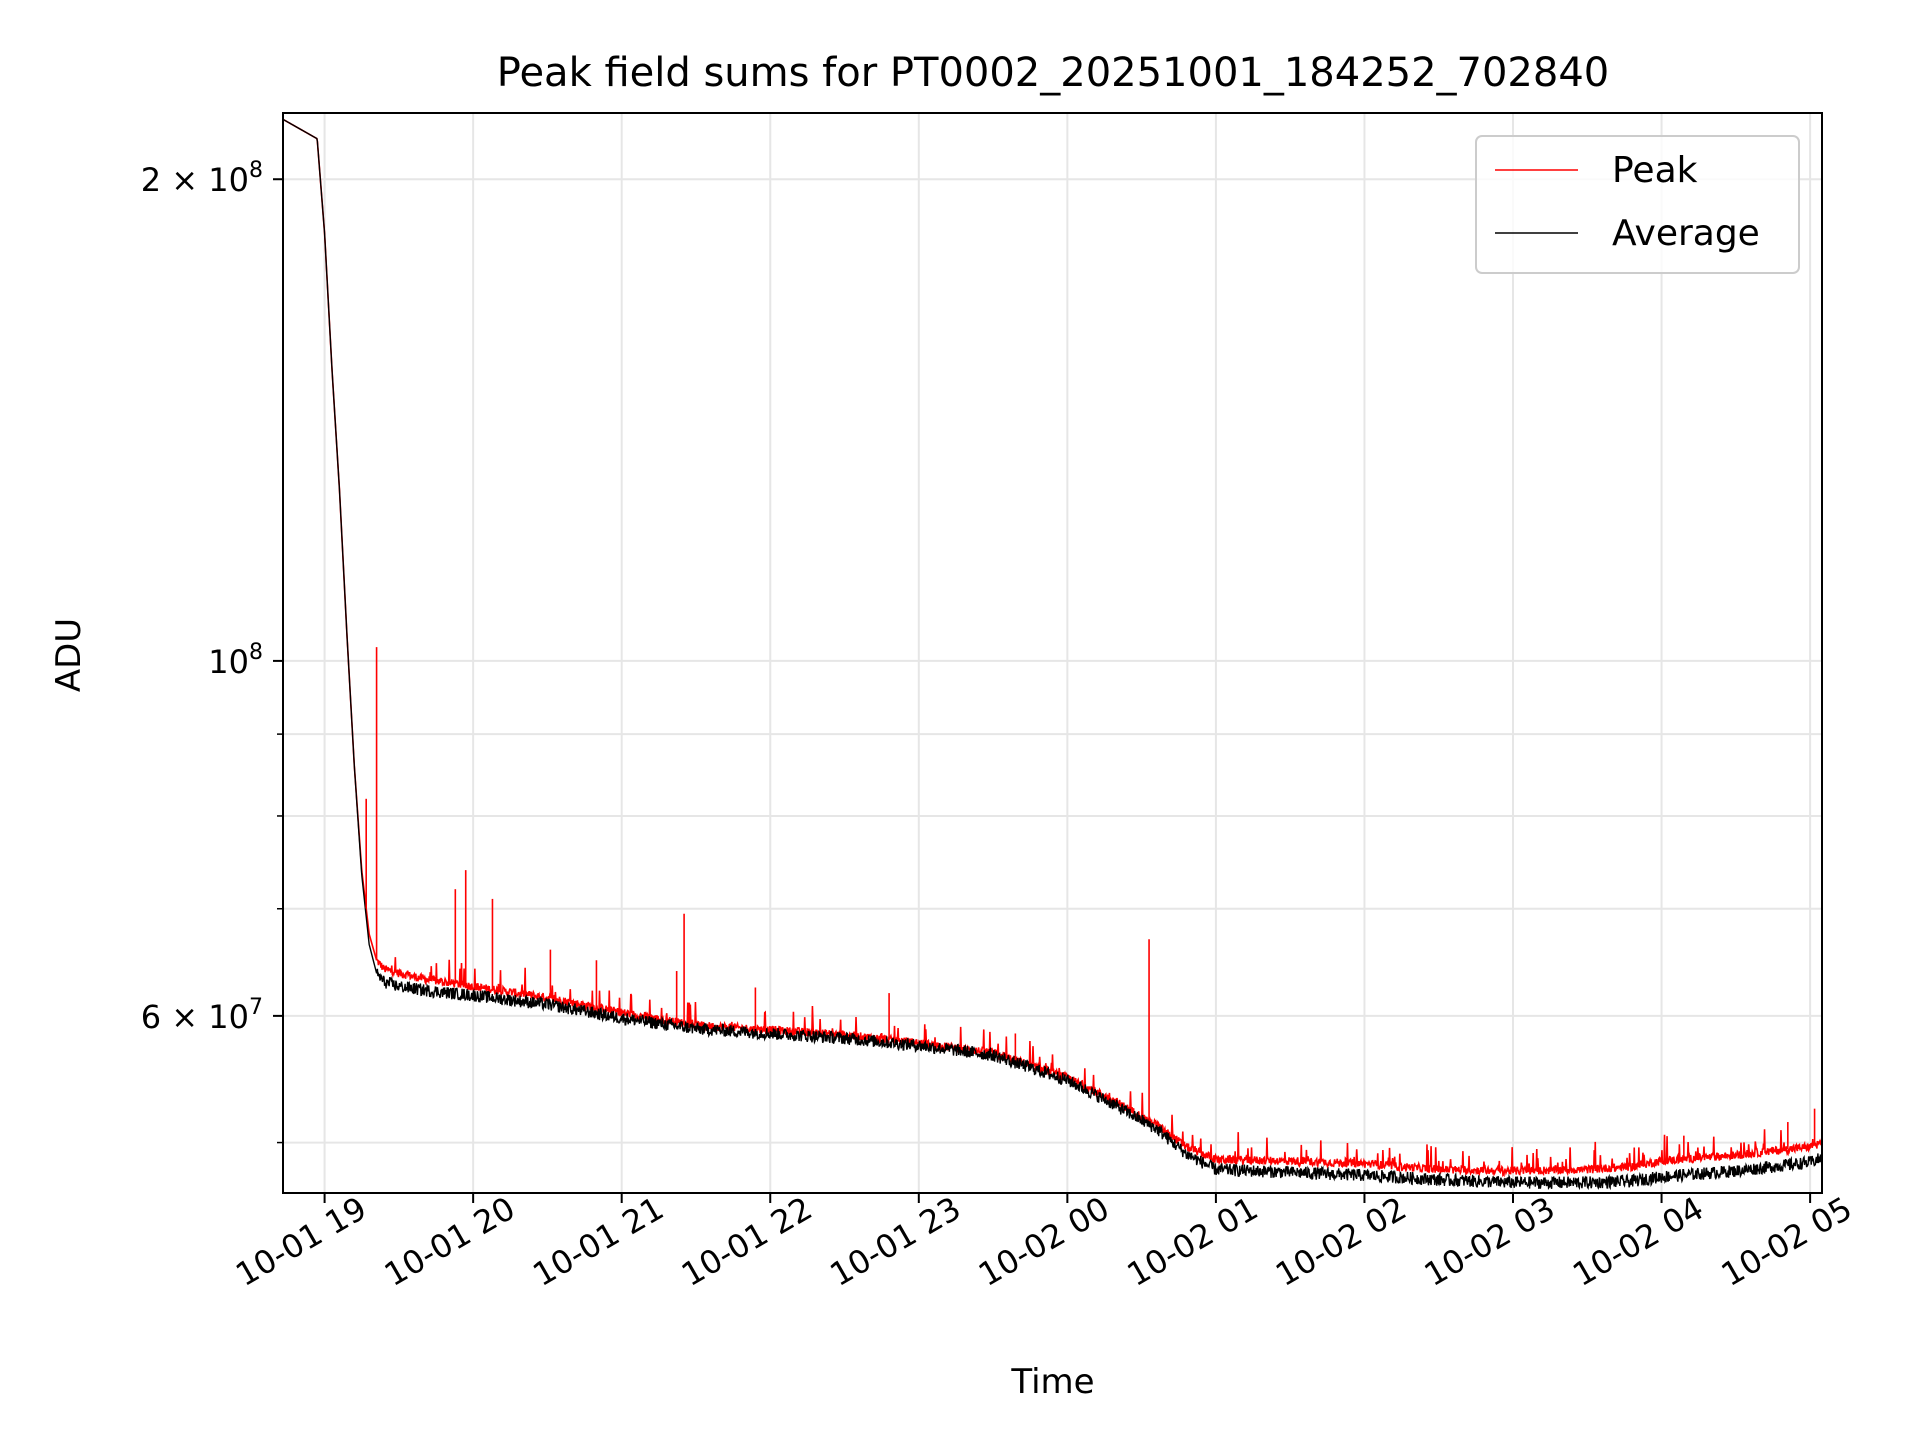  I want to click on legend-average-label: Average, so click(1686, 233).